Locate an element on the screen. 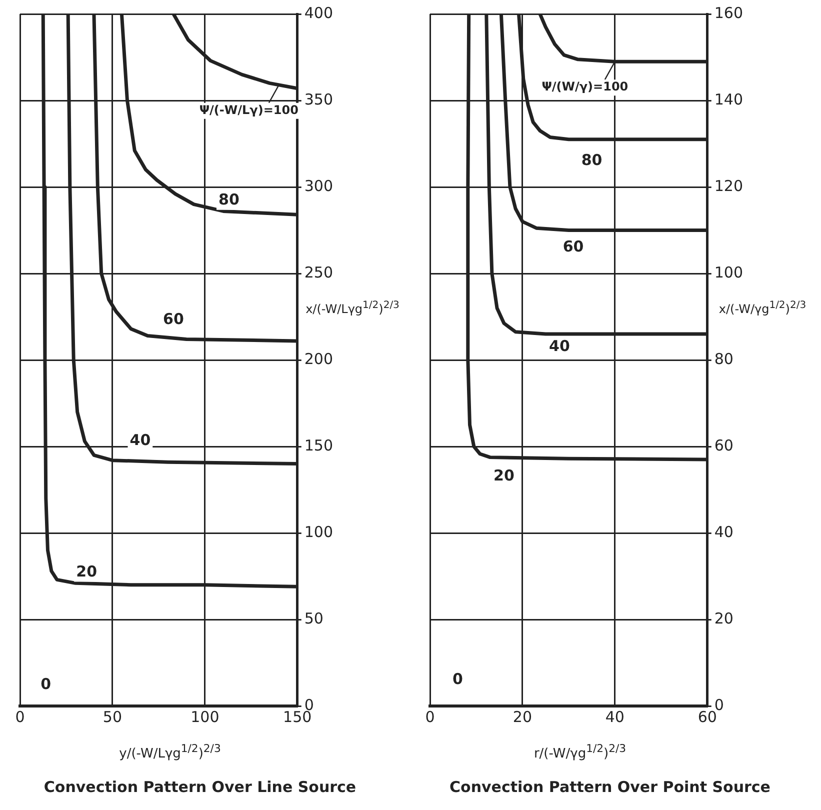 This screenshot has height=810, width=821. y-tick-label: 350 is located at coordinates (319, 99).